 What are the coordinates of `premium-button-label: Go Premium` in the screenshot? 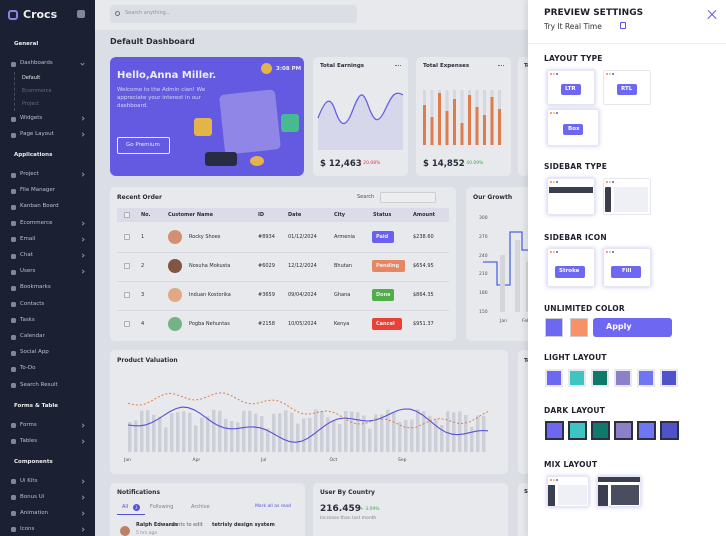 It's located at (143, 145).